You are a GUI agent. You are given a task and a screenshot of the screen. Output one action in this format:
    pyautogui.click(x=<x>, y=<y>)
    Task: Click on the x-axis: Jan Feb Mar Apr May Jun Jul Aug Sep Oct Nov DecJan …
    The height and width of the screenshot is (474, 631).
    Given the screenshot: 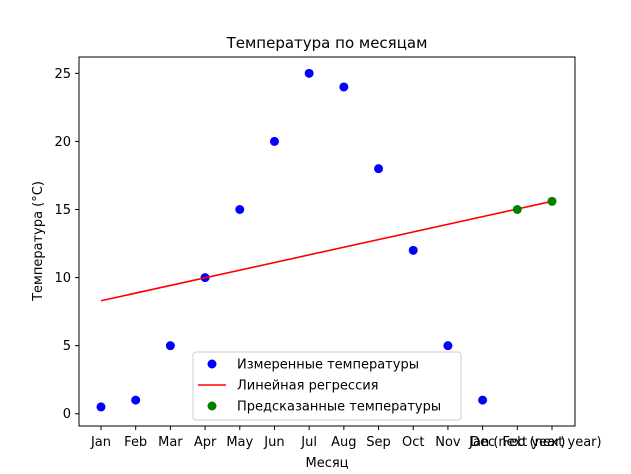 What is the action you would take?
    pyautogui.click(x=346, y=438)
    